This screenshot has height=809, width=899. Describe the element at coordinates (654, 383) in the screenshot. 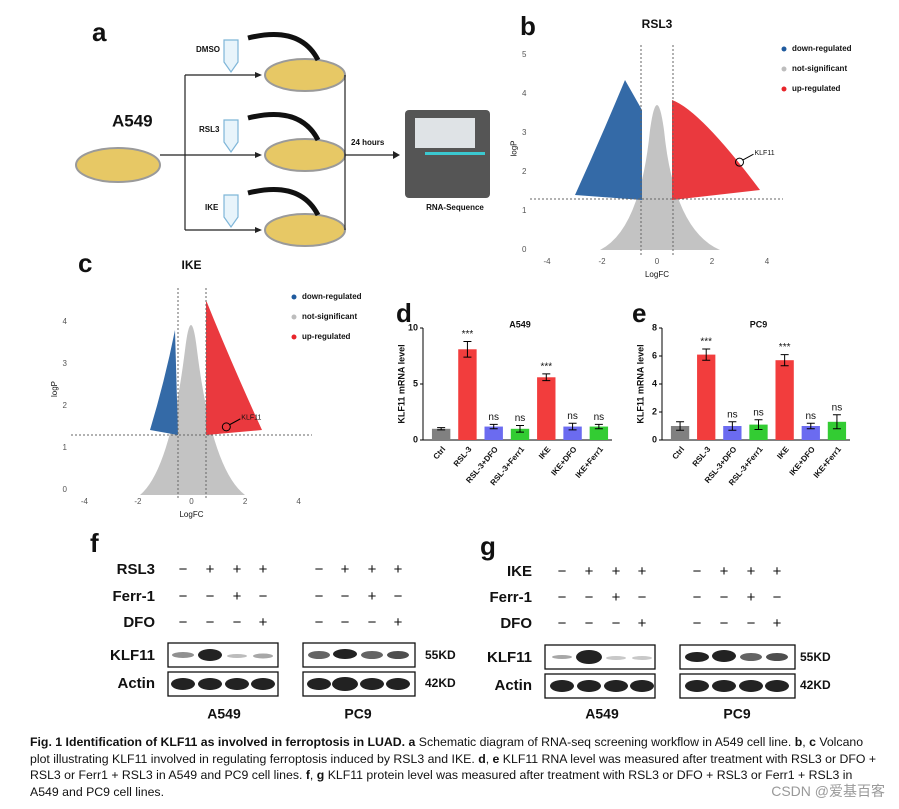

I see `y-tick-label: 4` at that location.